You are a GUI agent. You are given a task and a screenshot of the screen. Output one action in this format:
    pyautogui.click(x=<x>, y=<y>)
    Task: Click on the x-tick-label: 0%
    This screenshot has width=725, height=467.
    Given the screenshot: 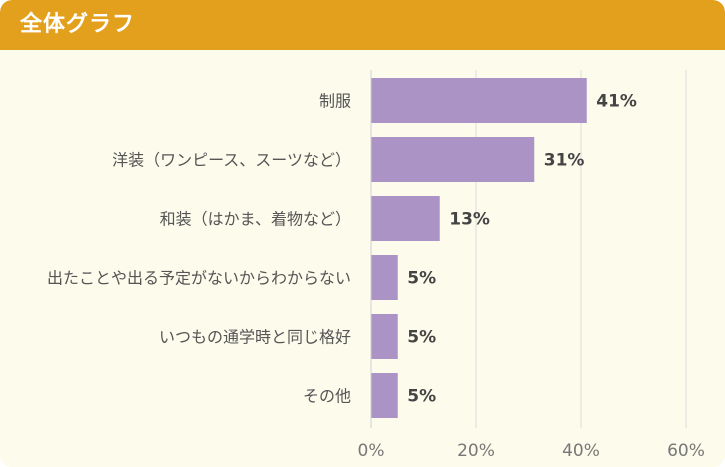 What is the action you would take?
    pyautogui.click(x=371, y=451)
    